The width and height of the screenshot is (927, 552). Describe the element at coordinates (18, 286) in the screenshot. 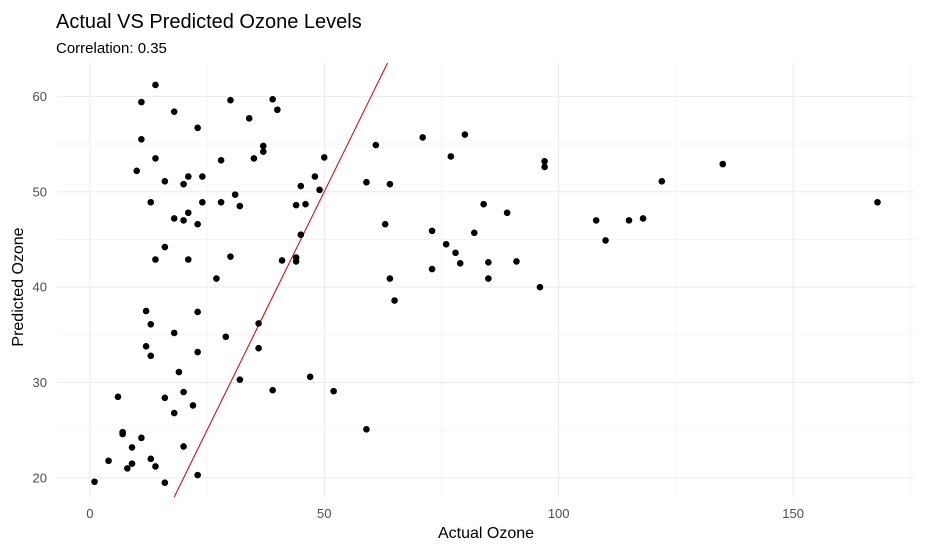

I see `y-axis-title: Predicted Ozone` at that location.